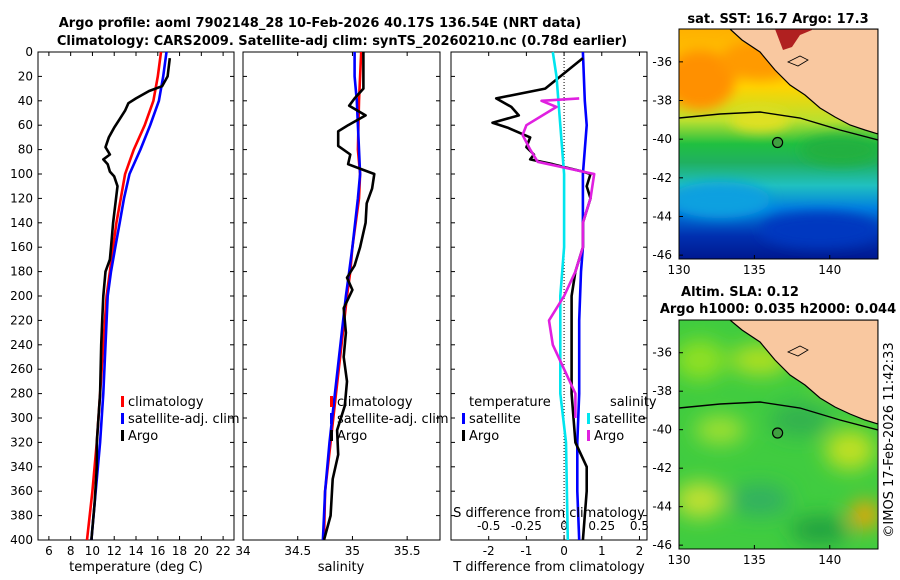 The width and height of the screenshot is (900, 580). I want to click on y-tick-label: 60, so click(25, 125).